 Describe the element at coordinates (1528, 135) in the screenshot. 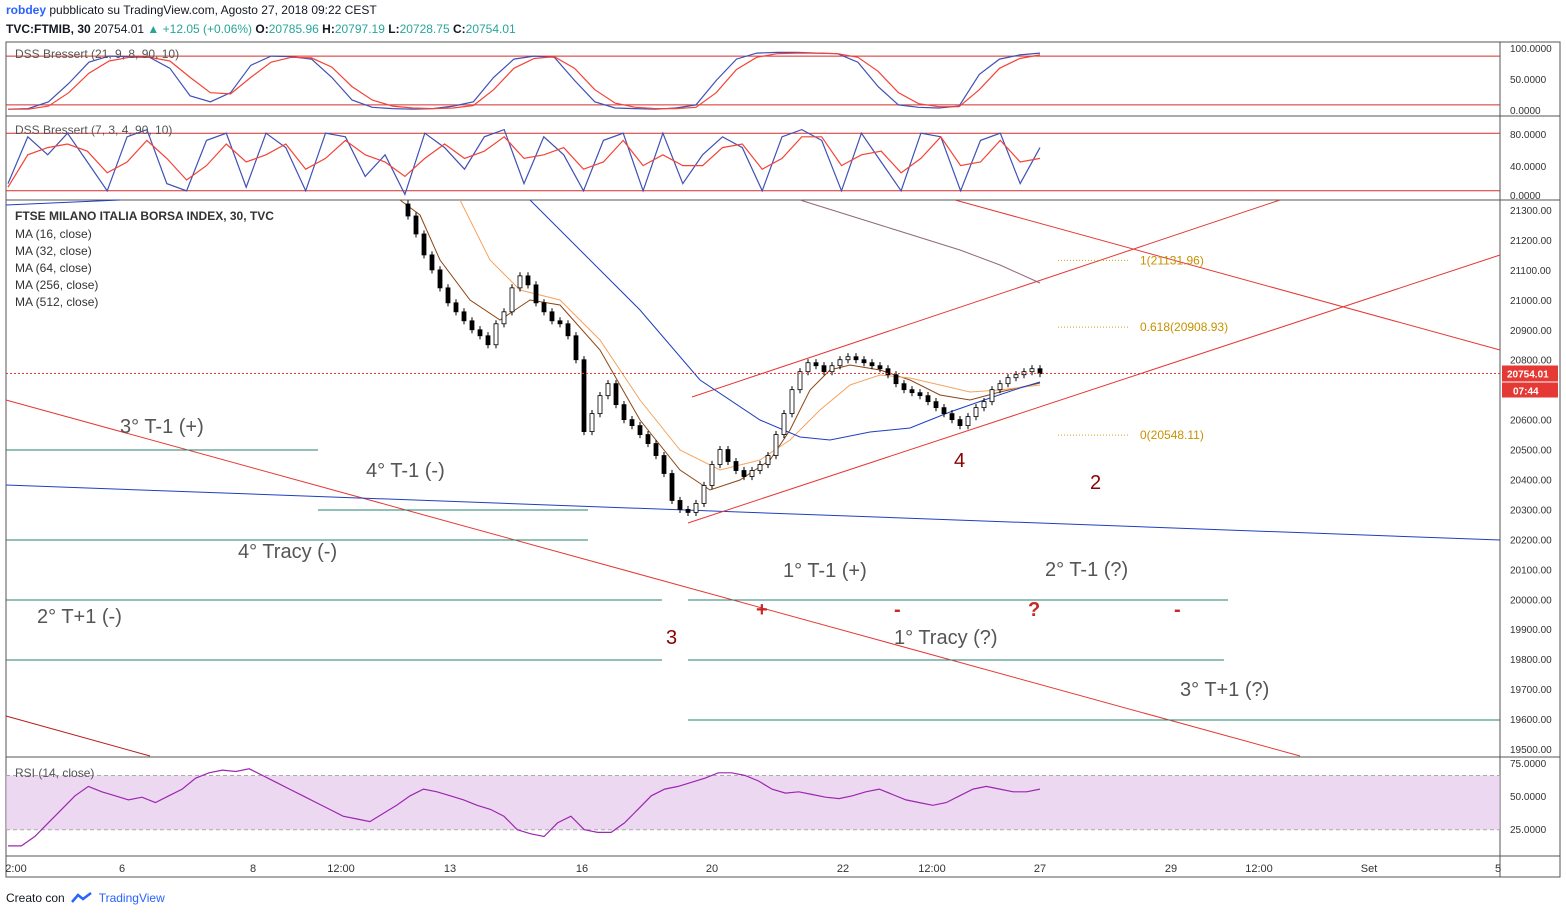

I see `dss-tick-label: 80.0000` at that location.